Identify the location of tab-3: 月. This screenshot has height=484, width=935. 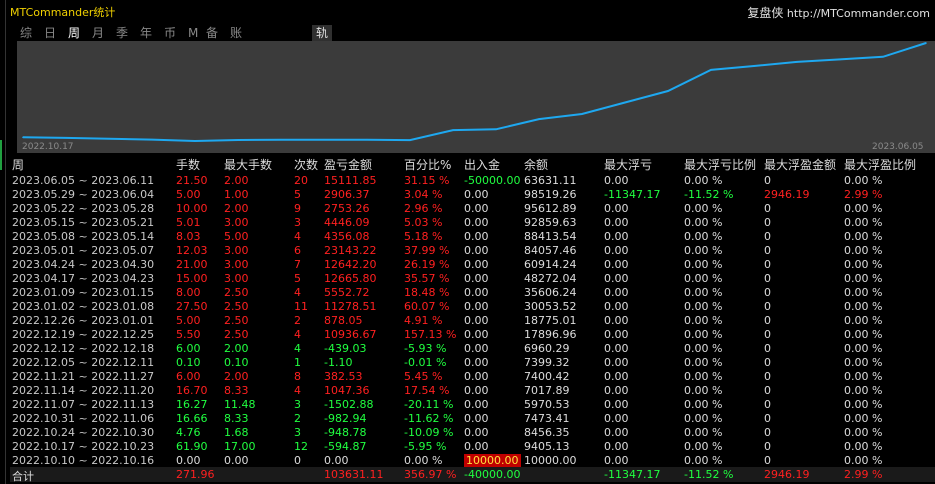
(98, 33).